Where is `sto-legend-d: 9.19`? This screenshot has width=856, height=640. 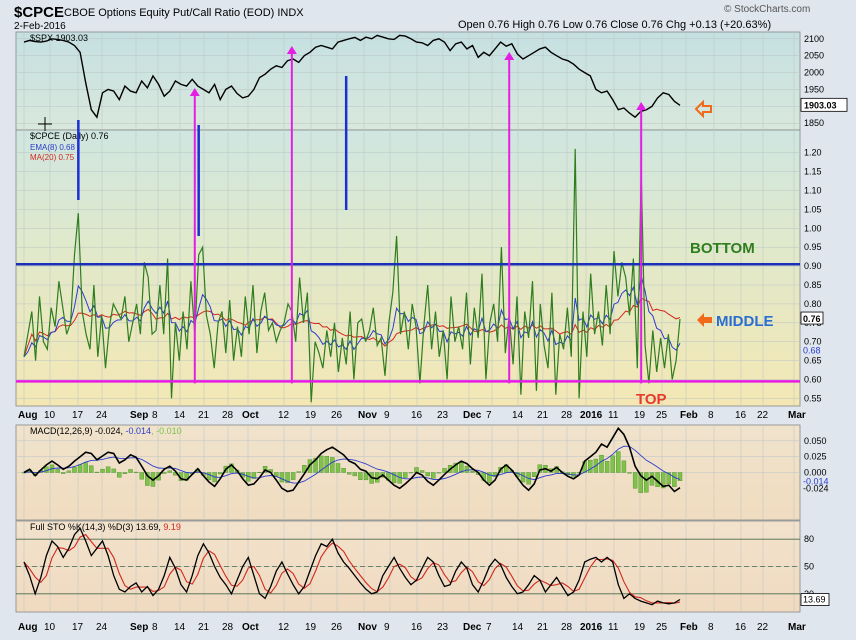
sto-legend-d: 9.19 is located at coordinates (172, 527).